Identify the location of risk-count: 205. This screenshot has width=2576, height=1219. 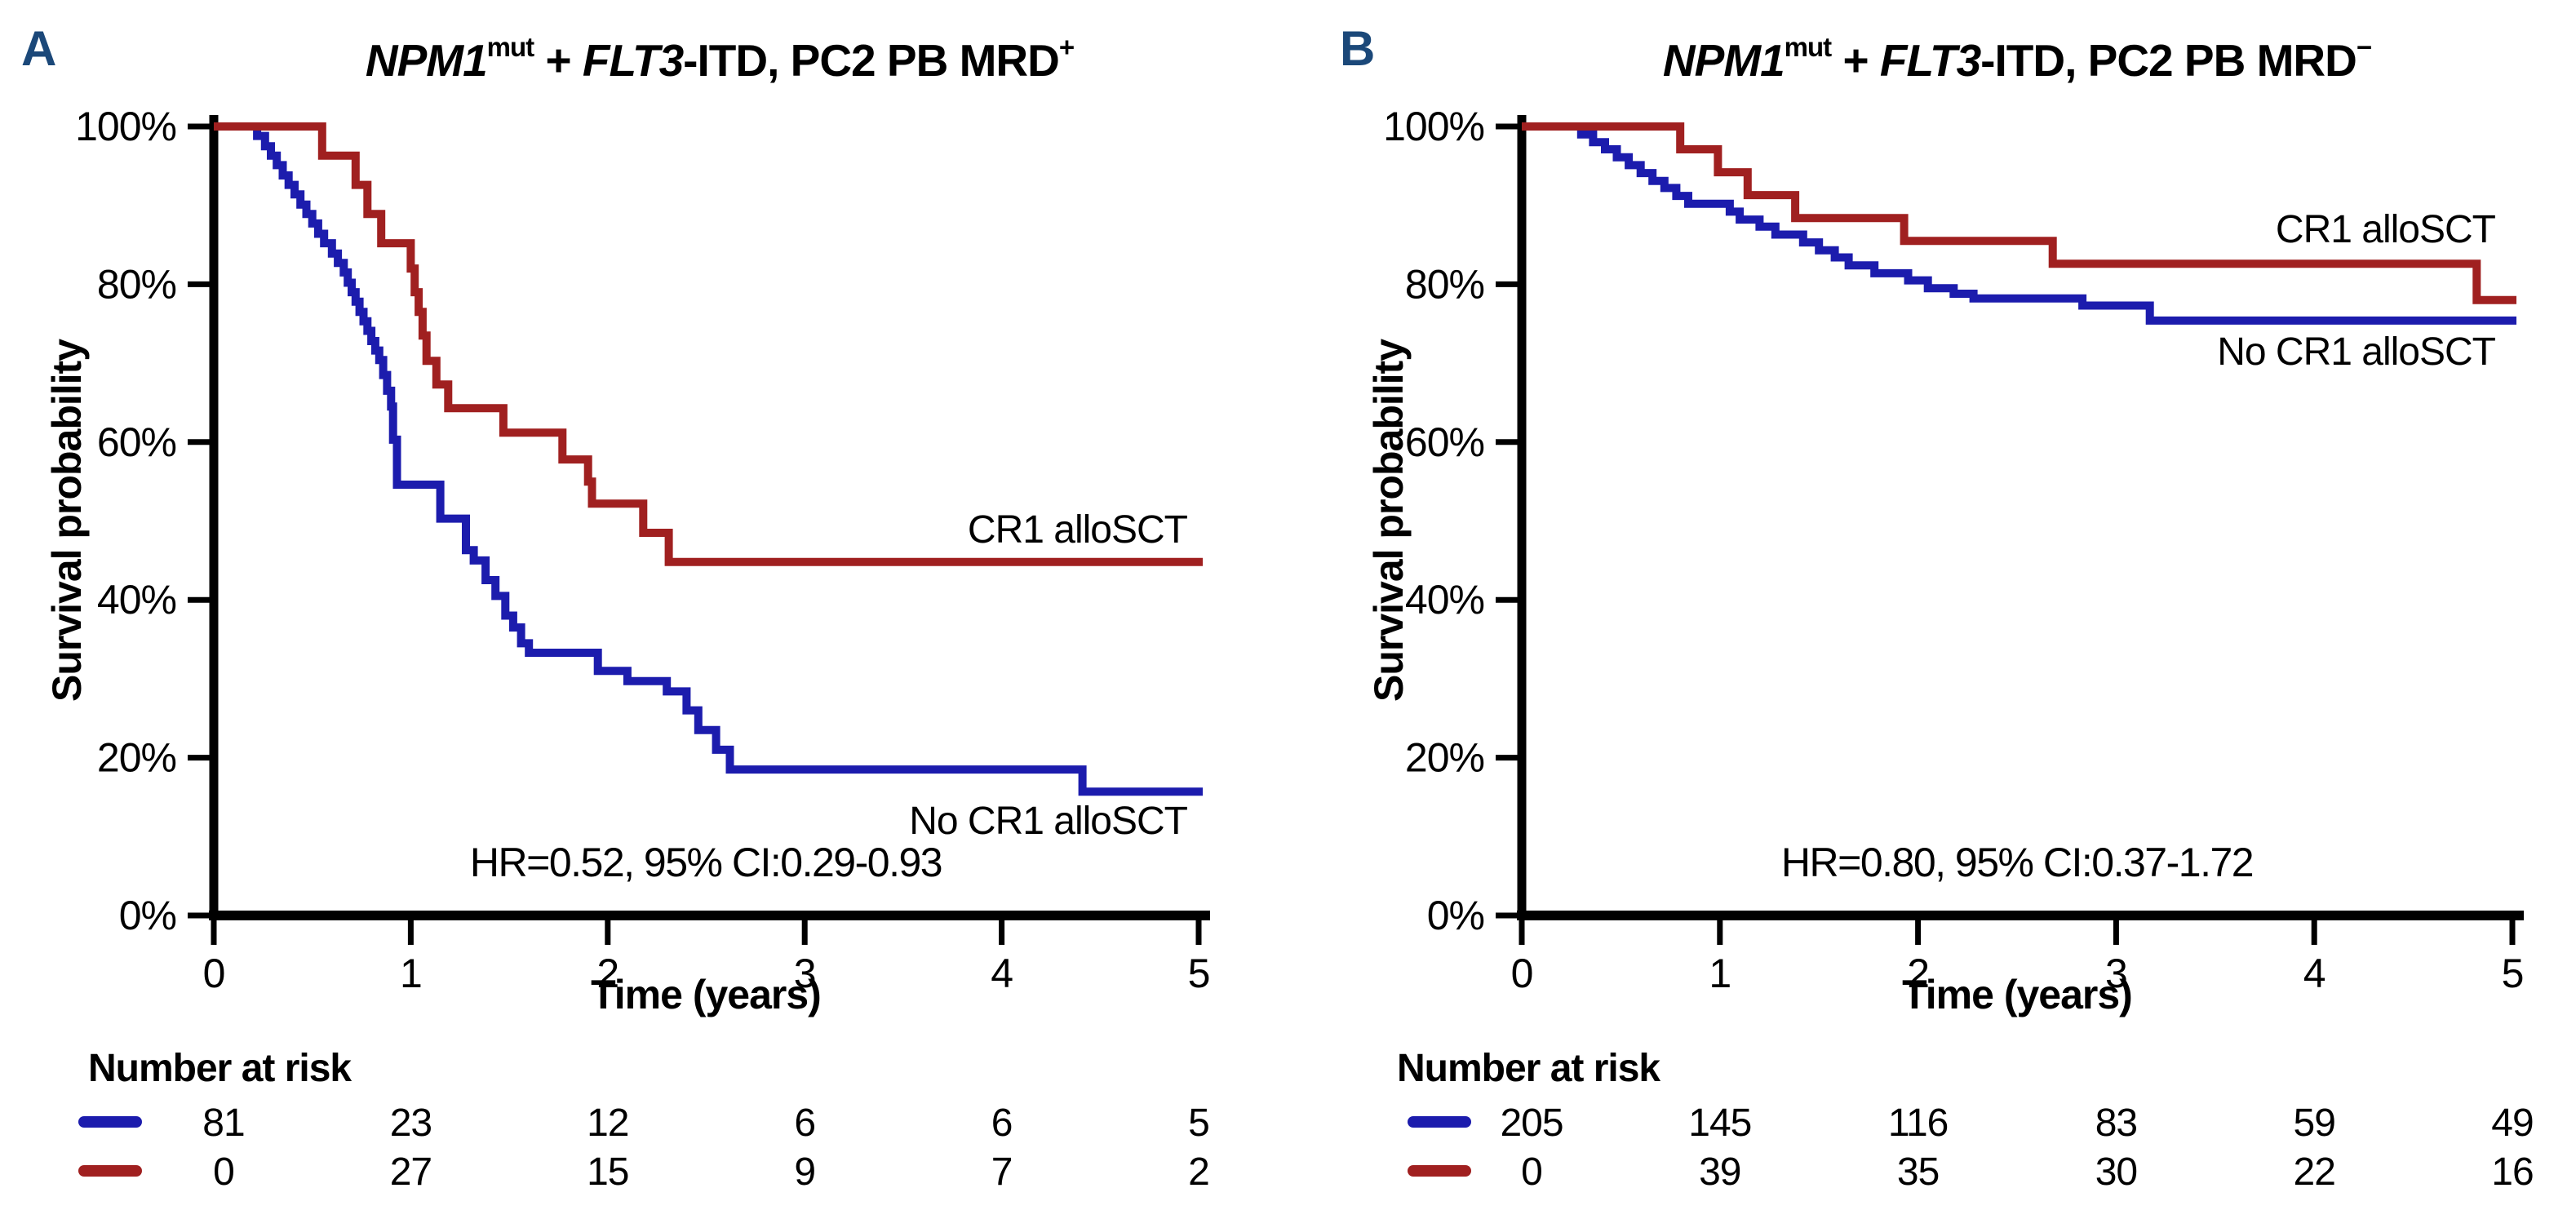
(1531, 1123).